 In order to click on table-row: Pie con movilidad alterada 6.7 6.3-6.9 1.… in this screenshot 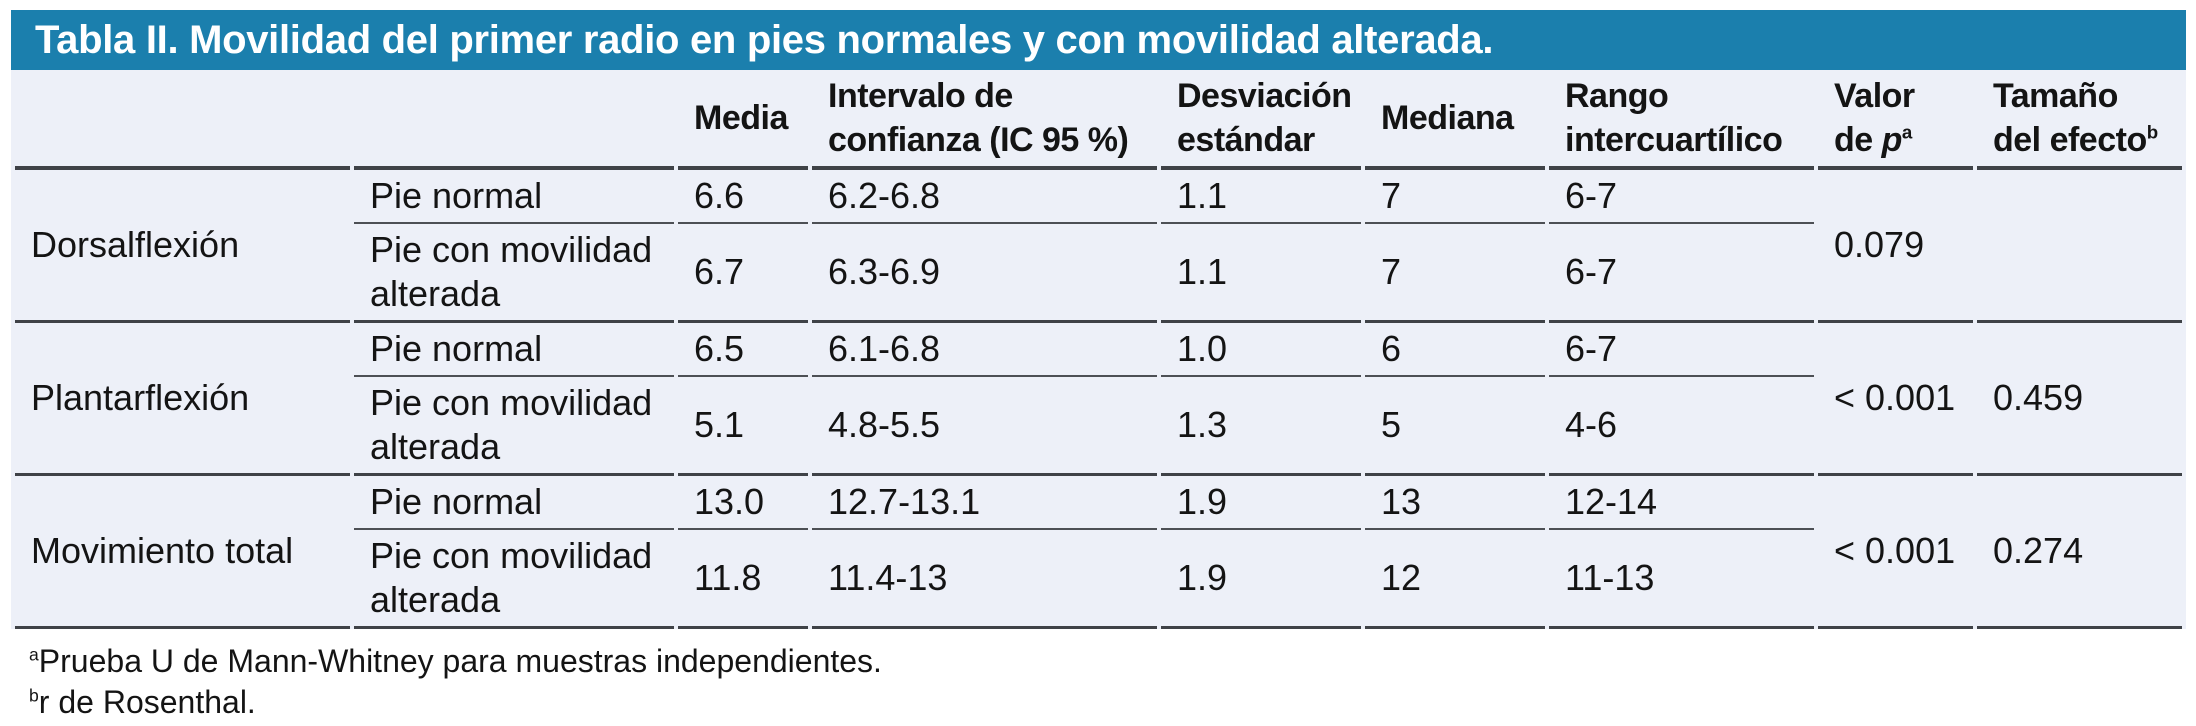, I will do `click(1098, 273)`.